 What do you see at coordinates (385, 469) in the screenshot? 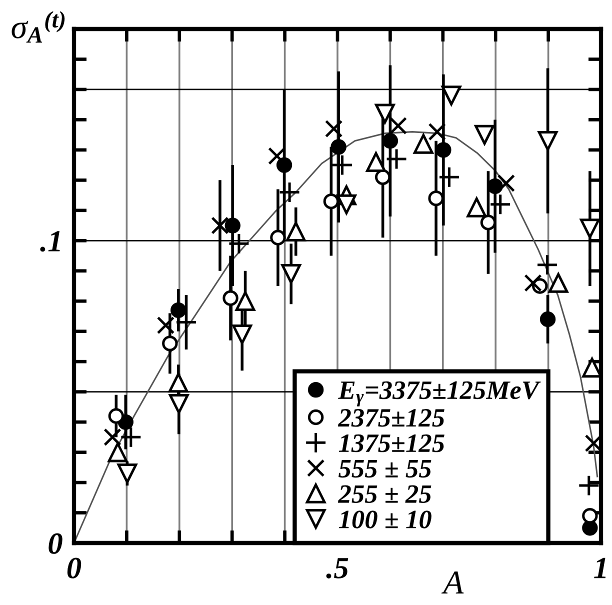
I see `legend-label: 555 ± 55` at bounding box center [385, 469].